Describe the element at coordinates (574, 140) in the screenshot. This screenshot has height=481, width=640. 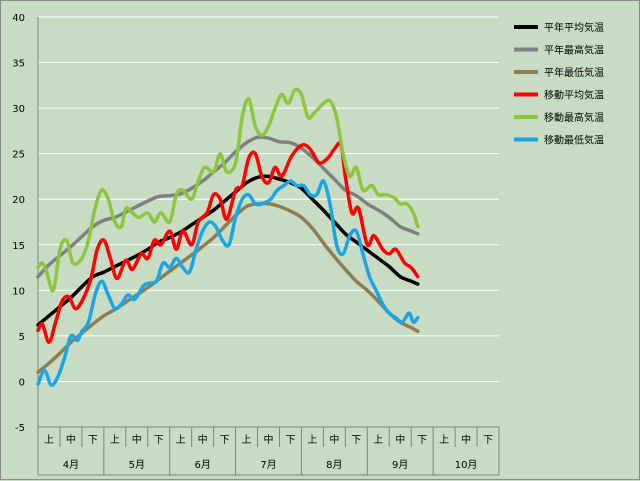
I see `legend-label: 移動最低気温` at that location.